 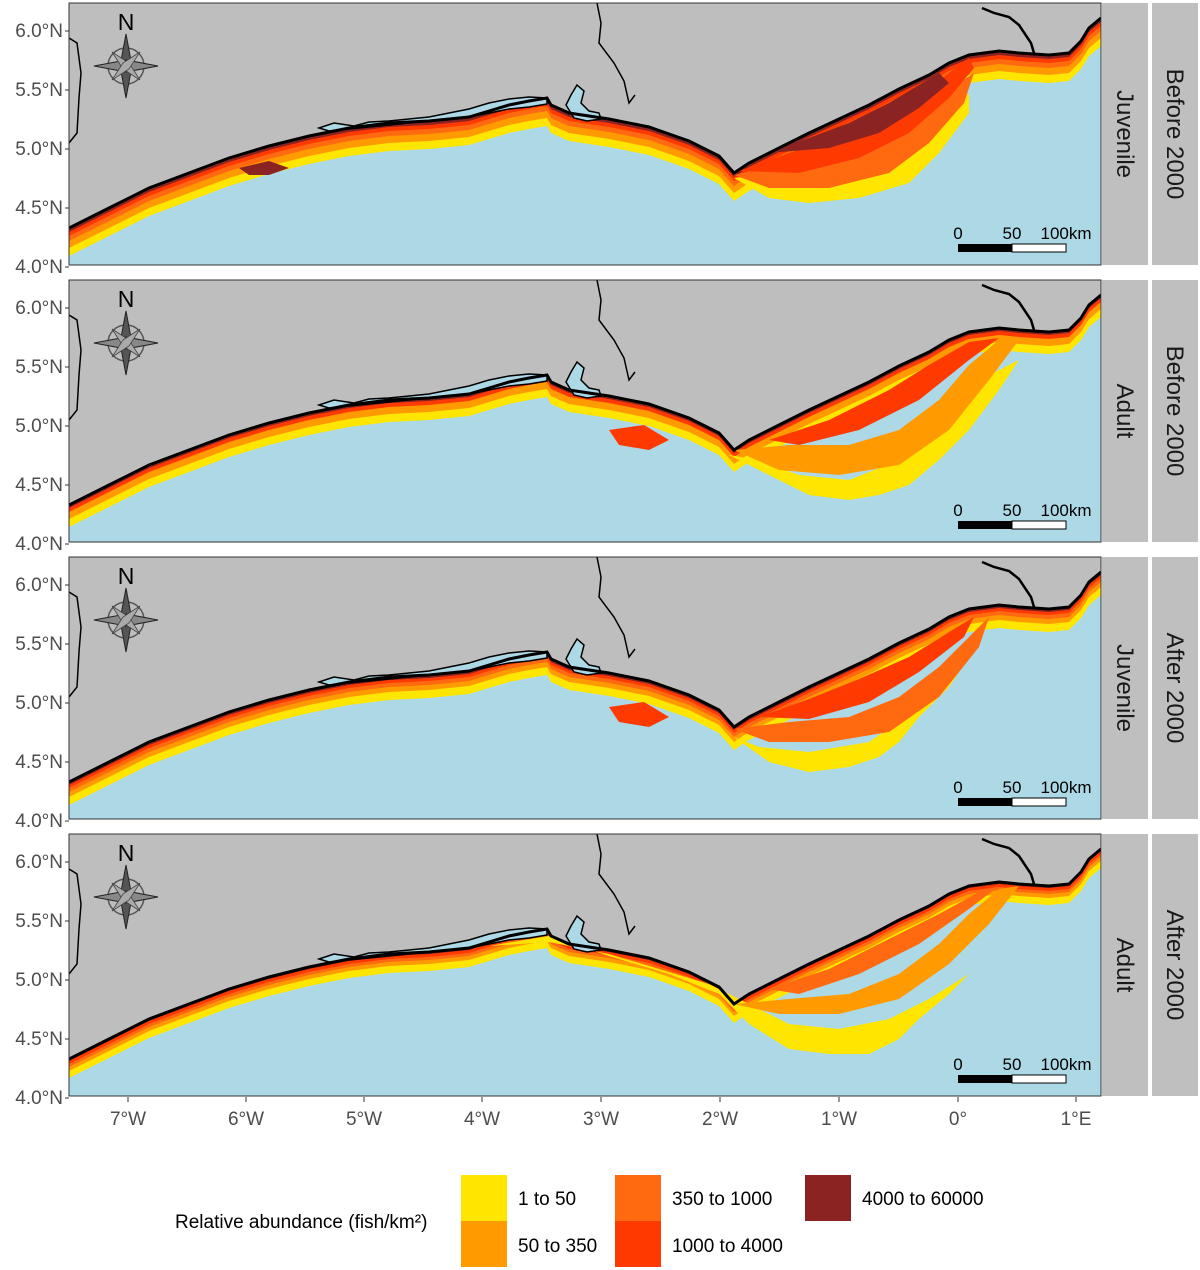 I want to click on legend-label: 1 to 50, so click(x=547, y=1199).